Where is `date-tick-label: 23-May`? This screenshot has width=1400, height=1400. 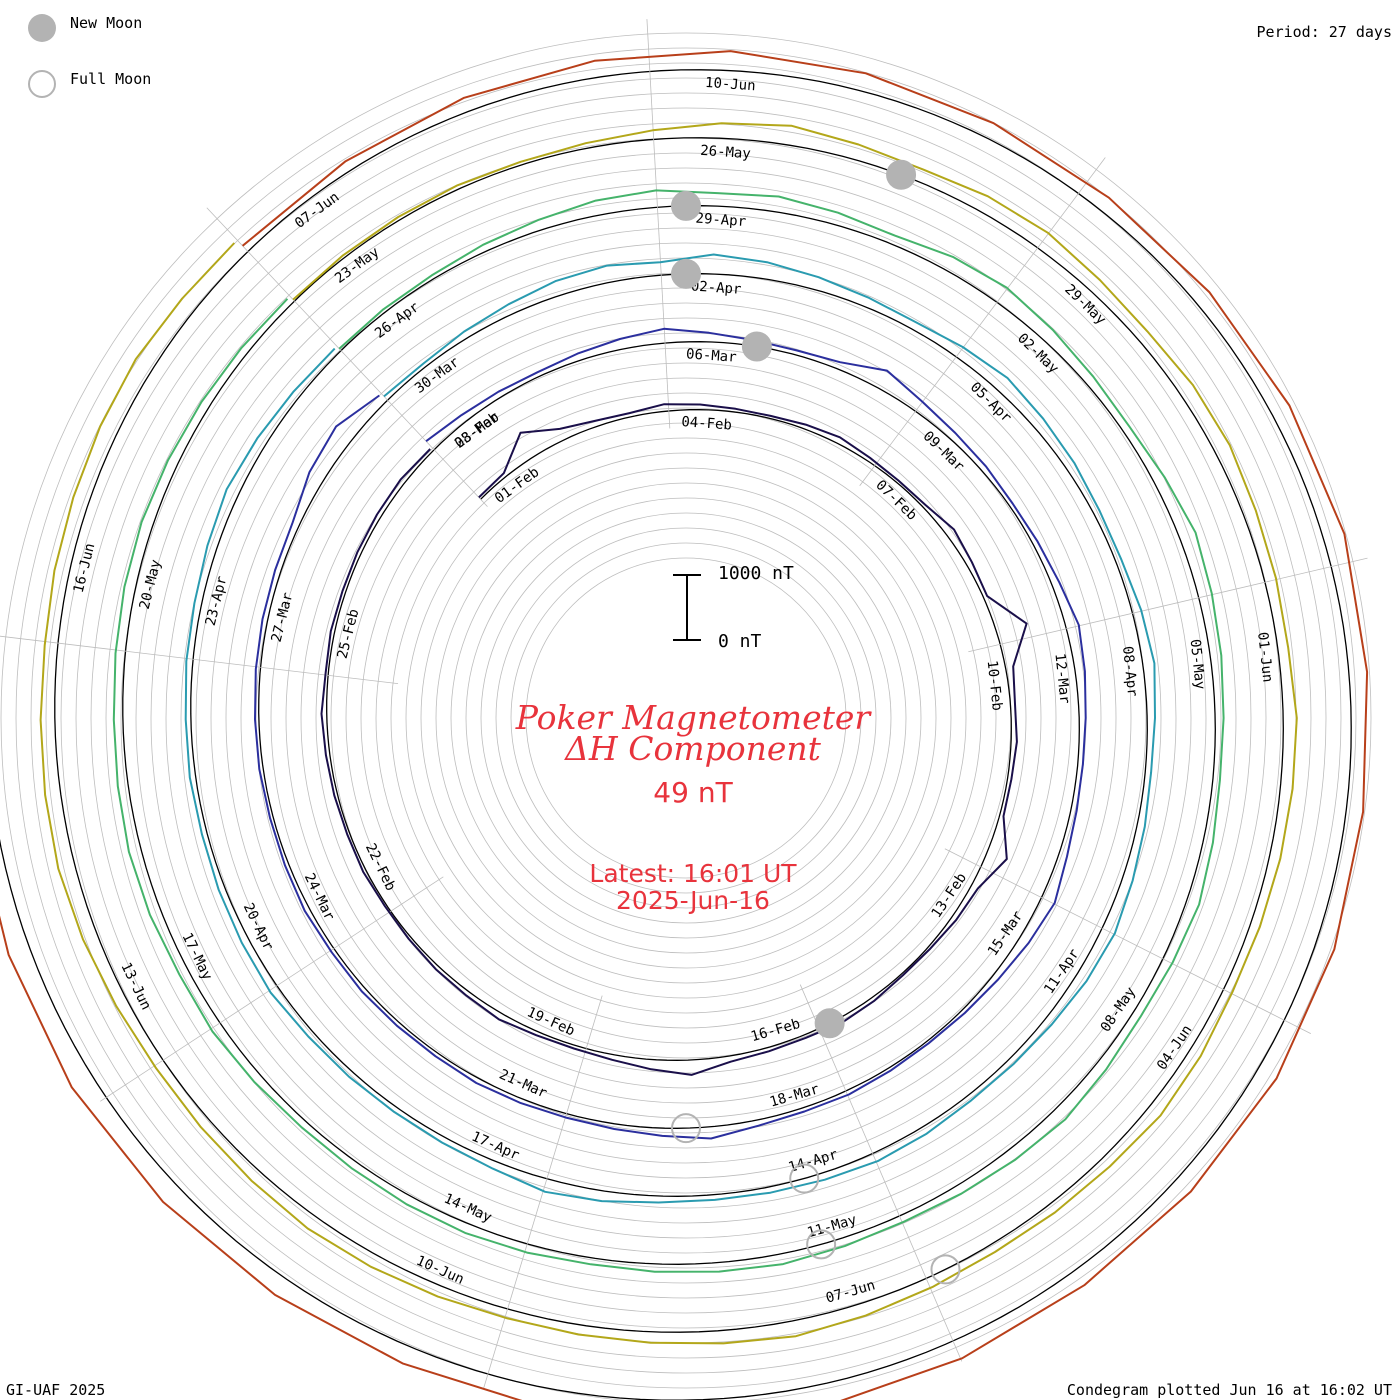 date-tick-label: 23-May is located at coordinates (357, 265).